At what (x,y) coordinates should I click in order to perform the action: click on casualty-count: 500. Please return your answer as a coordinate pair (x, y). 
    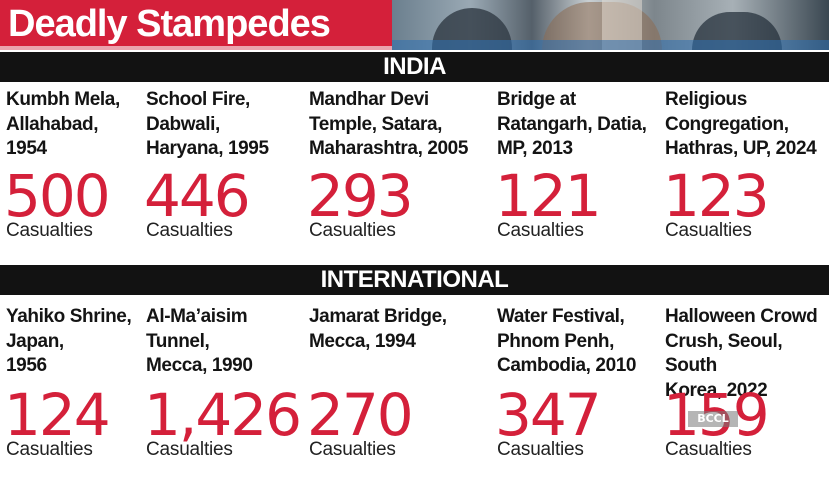
    Looking at the image, I should click on (57, 196).